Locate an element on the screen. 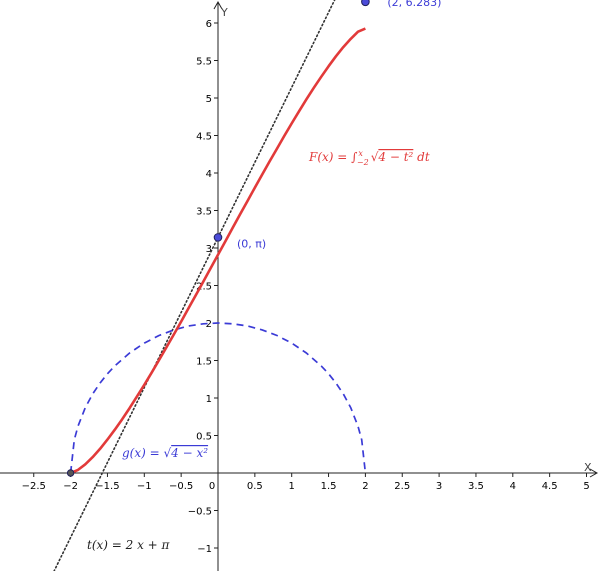  label-F-upper-limit: x is located at coordinates (360, 153).